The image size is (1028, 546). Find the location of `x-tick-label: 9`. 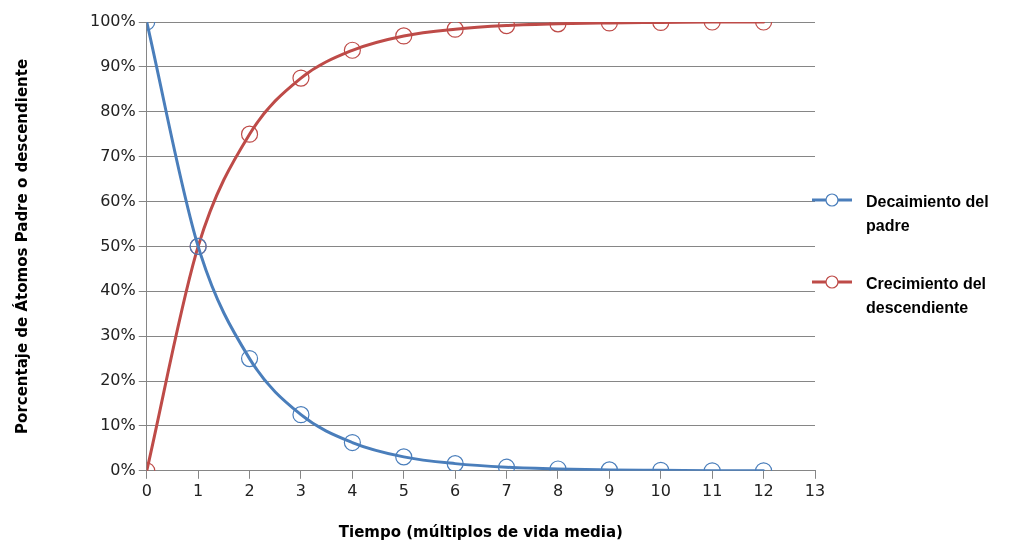

x-tick-label: 9 is located at coordinates (609, 490).